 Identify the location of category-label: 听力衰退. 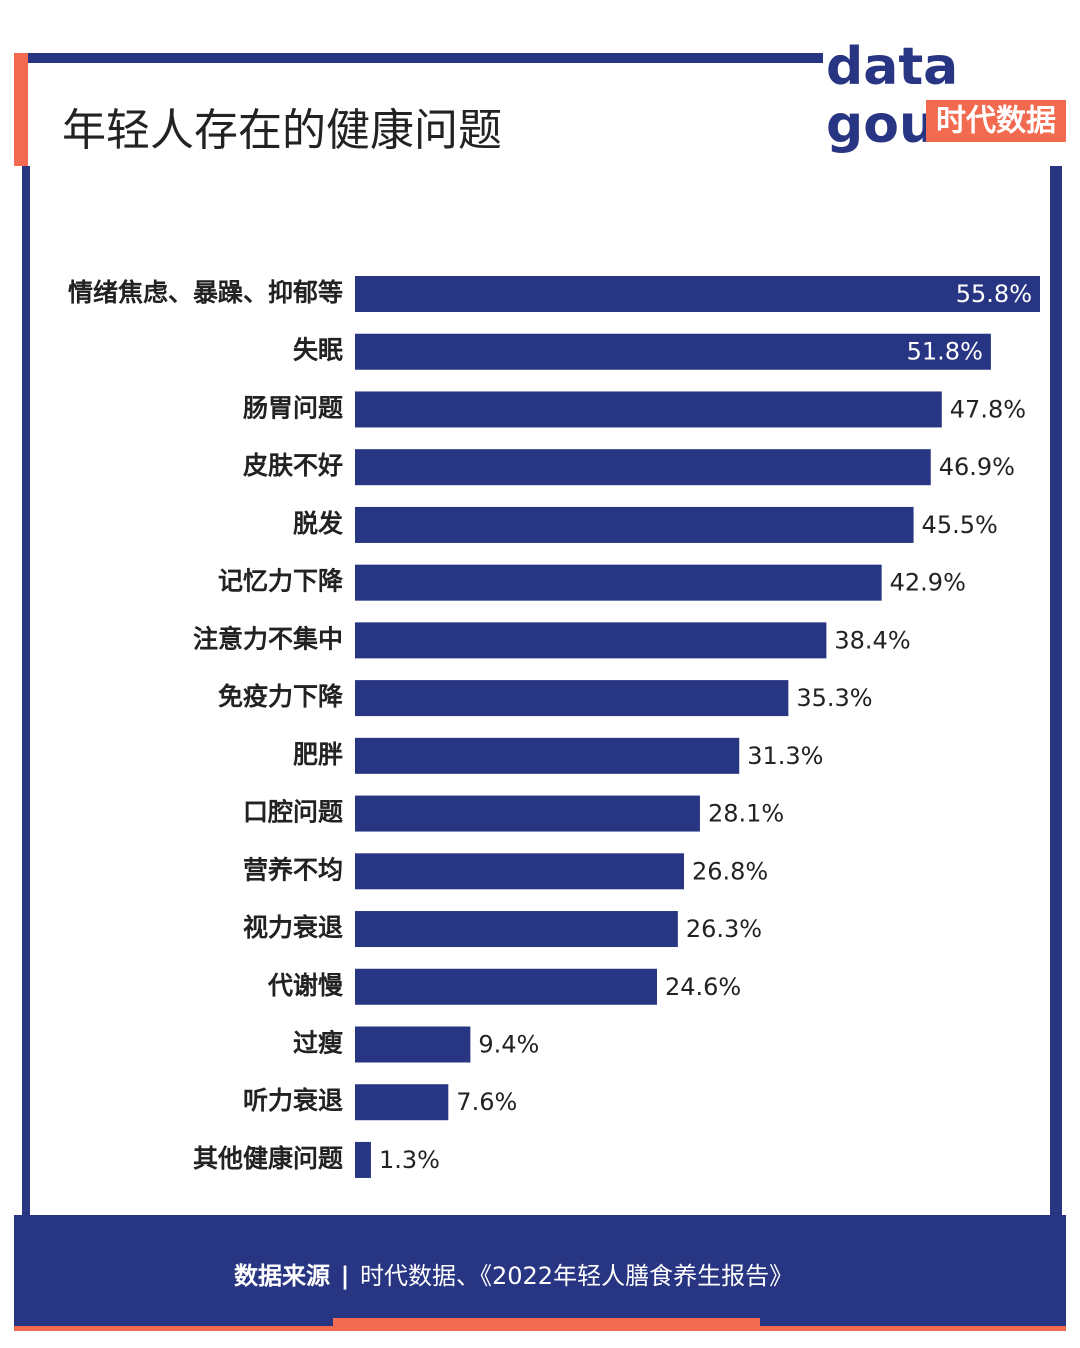
(293, 1100).